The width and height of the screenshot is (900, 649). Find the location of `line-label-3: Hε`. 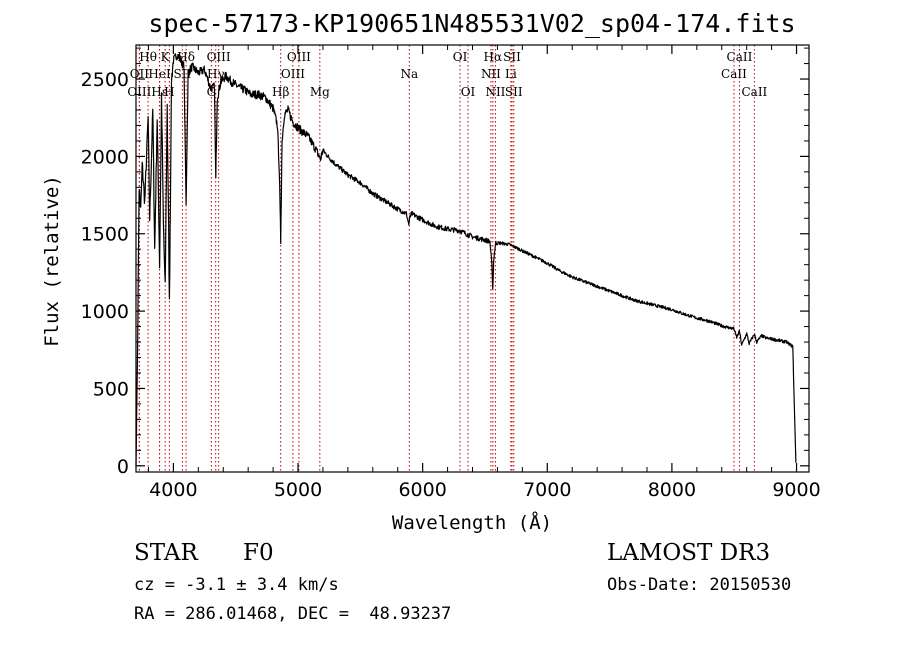

line-label-3: Hε is located at coordinates (159, 92).